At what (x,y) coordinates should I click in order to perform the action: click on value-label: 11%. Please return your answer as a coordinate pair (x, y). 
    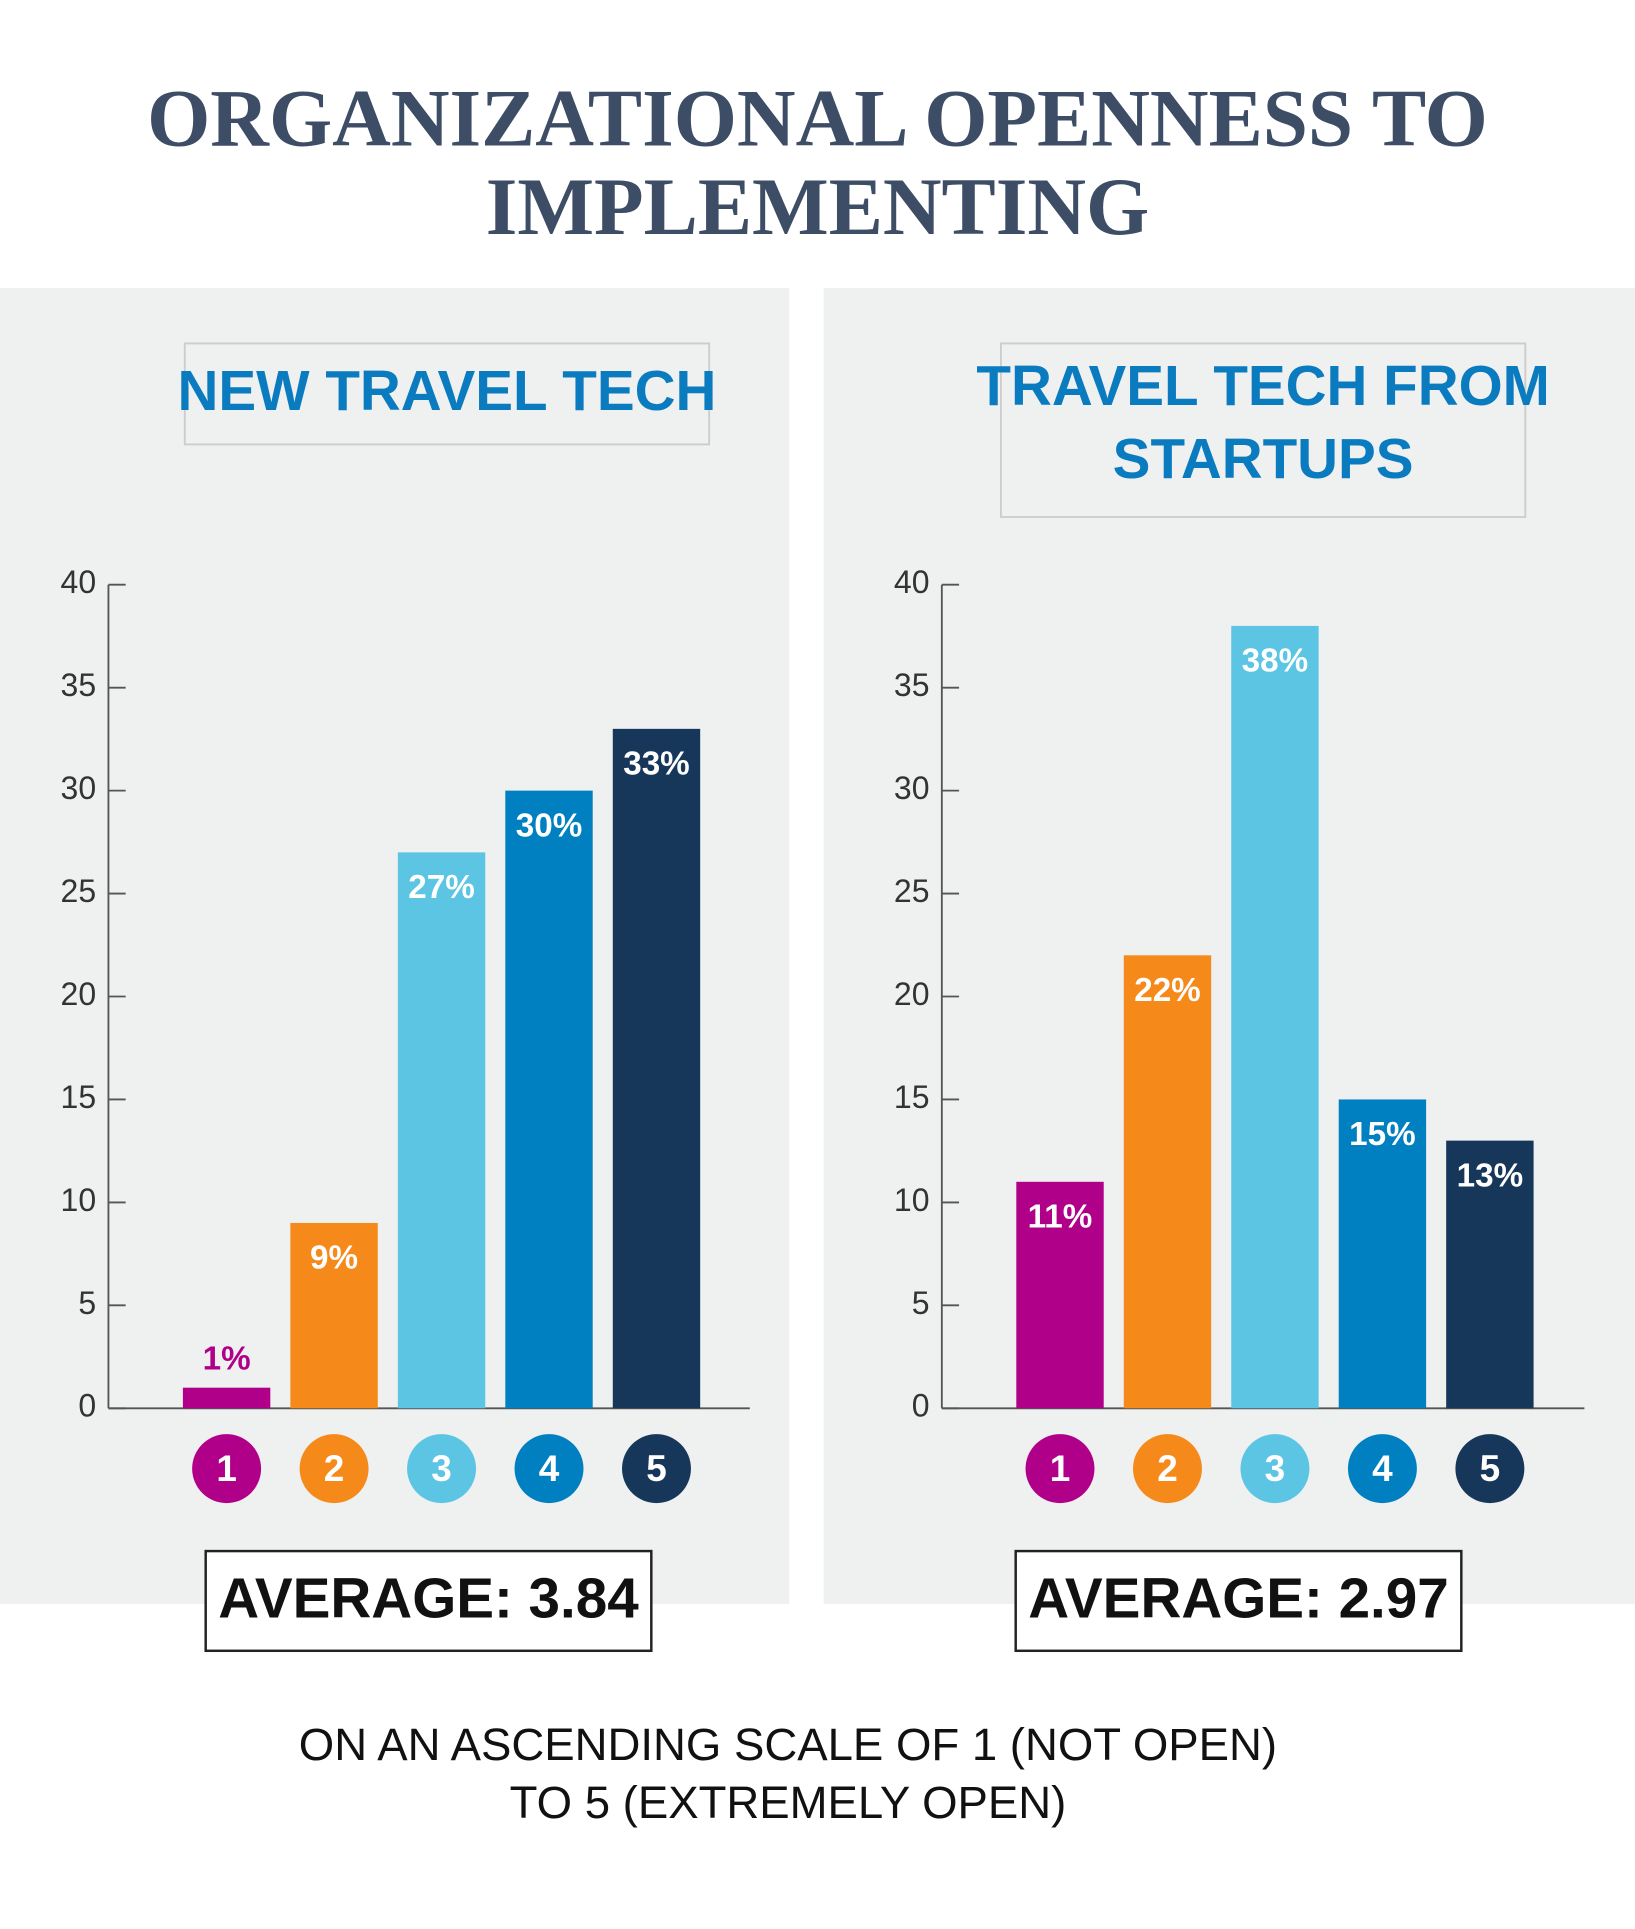
    Looking at the image, I should click on (1060, 1217).